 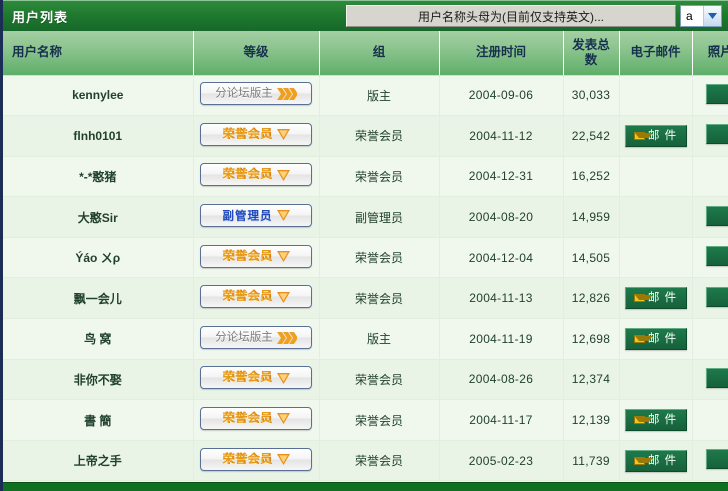 I want to click on username-link: 大憨Sir, so click(x=97, y=217).